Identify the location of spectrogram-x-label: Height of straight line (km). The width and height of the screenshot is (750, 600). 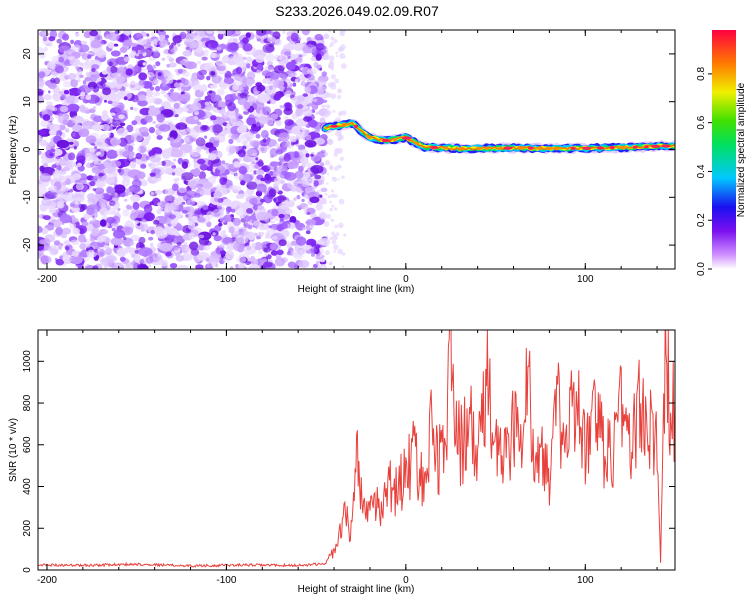
(356, 289).